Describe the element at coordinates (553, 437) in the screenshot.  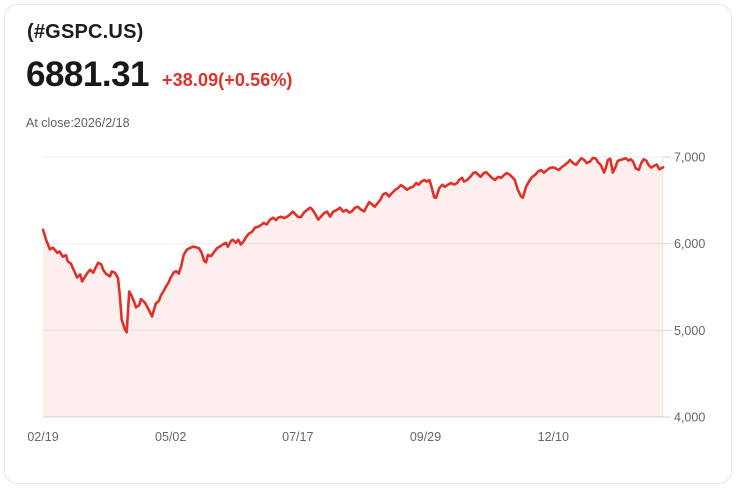
I see `x-axis-label: 12/10` at that location.